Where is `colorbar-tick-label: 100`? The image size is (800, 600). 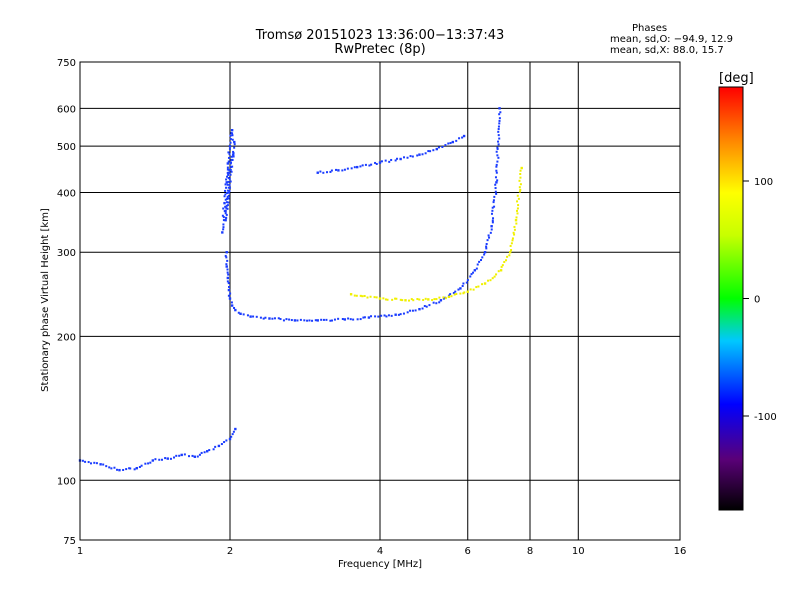
colorbar-tick-label: 100 is located at coordinates (763, 182).